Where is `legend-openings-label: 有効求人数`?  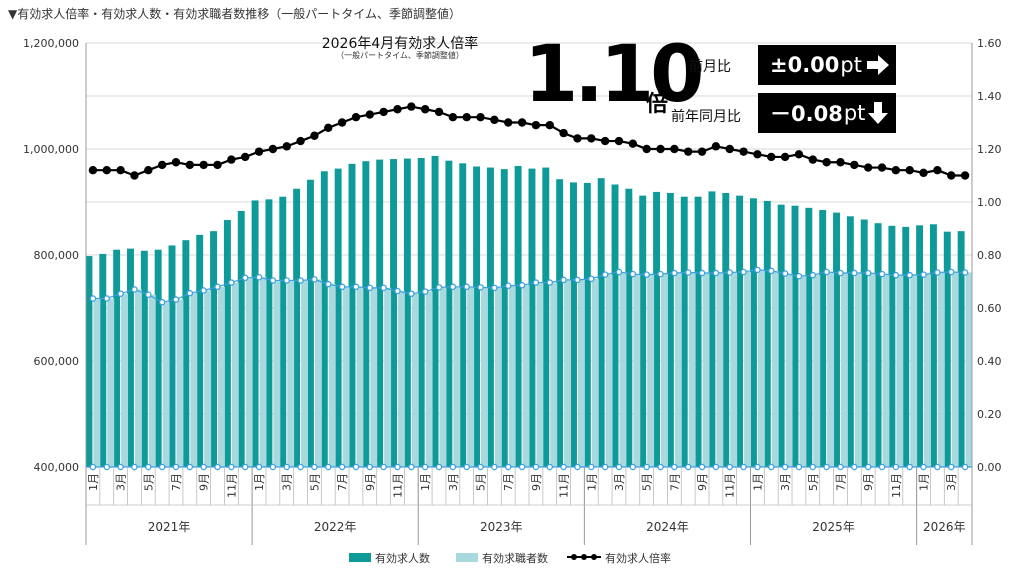
legend-openings-label: 有効求人数 is located at coordinates (402, 558).